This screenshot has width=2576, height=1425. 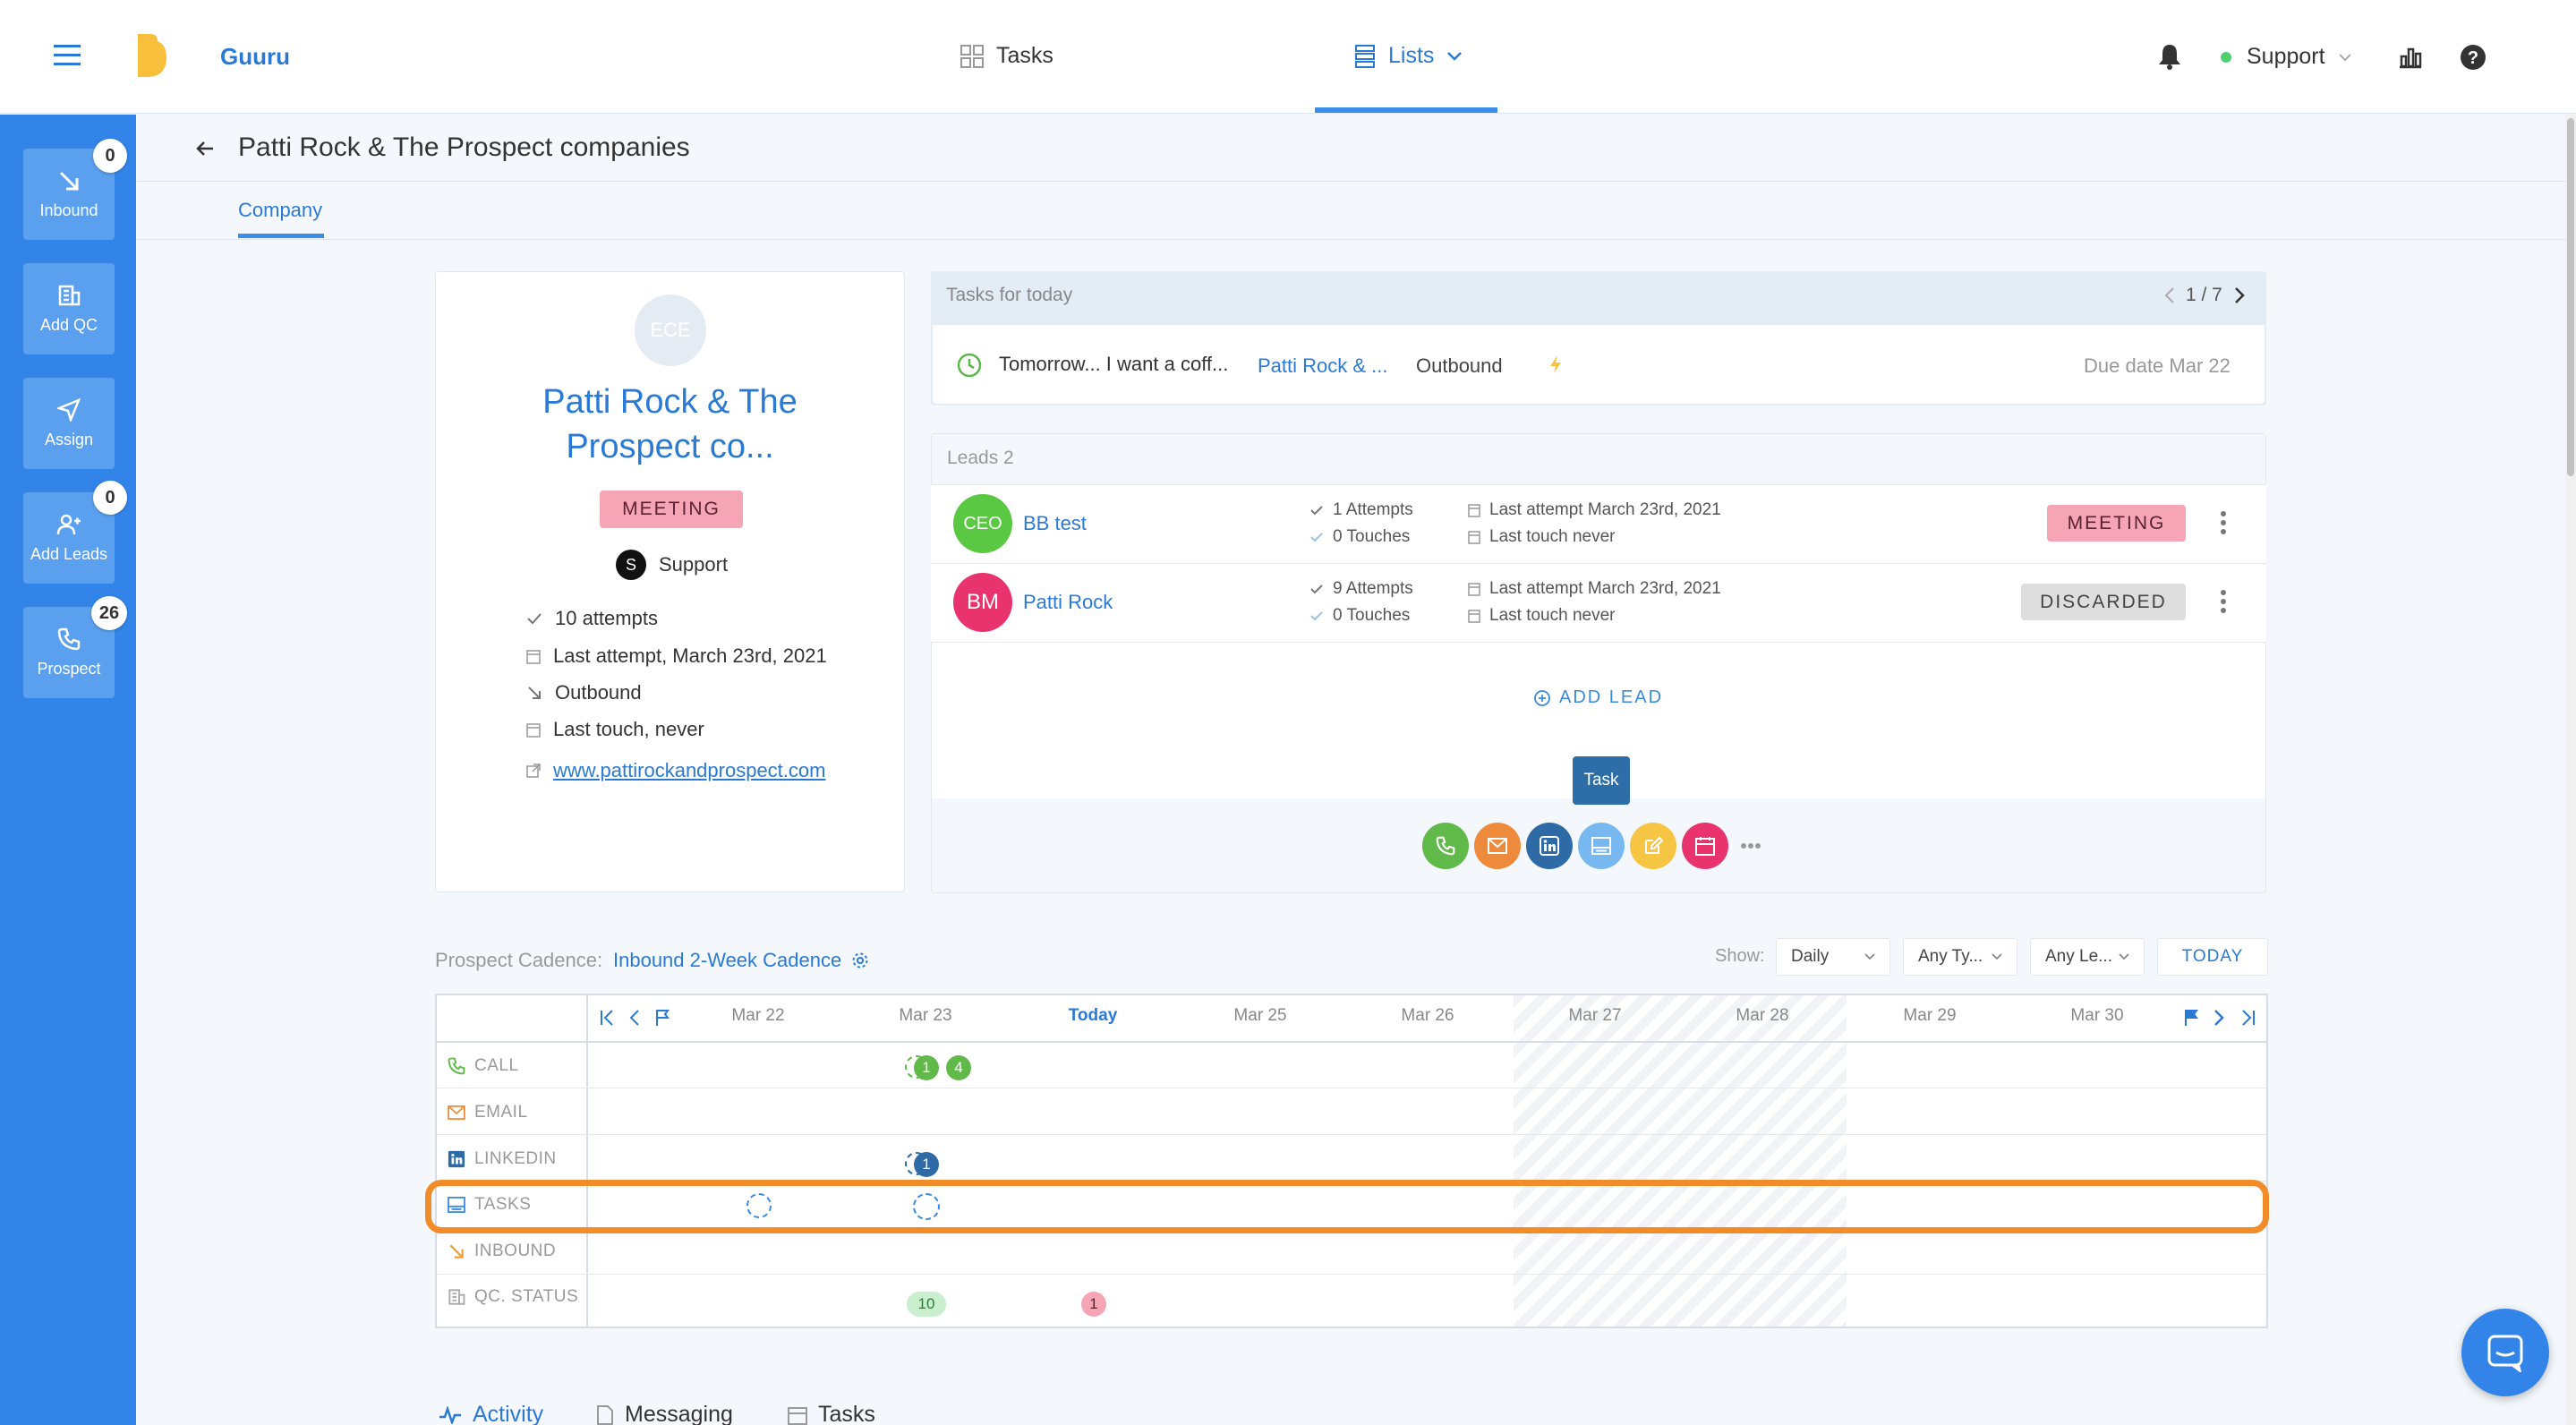 What do you see at coordinates (615, 729) in the screenshot?
I see `last-touch-info: Last touch, never` at bounding box center [615, 729].